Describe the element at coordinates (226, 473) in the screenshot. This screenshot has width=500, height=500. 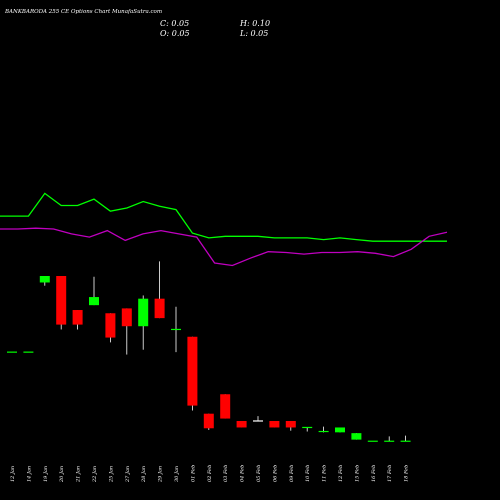
I see `x-tick-label: 03 Feb` at that location.